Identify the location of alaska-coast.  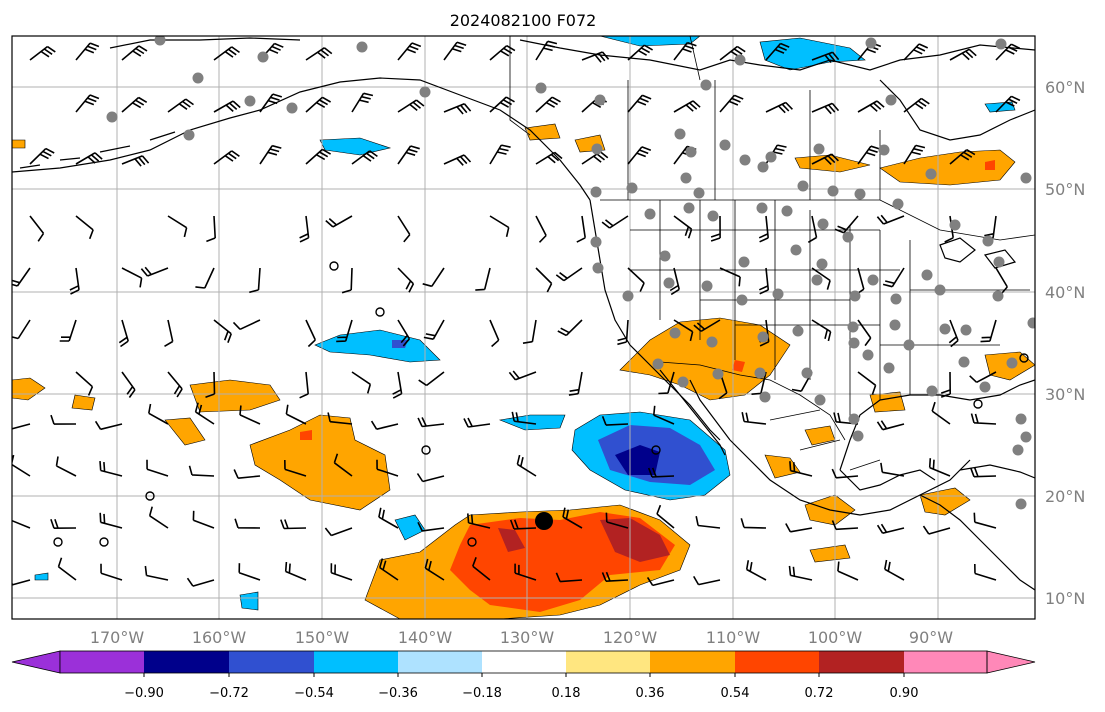
(301, 139).